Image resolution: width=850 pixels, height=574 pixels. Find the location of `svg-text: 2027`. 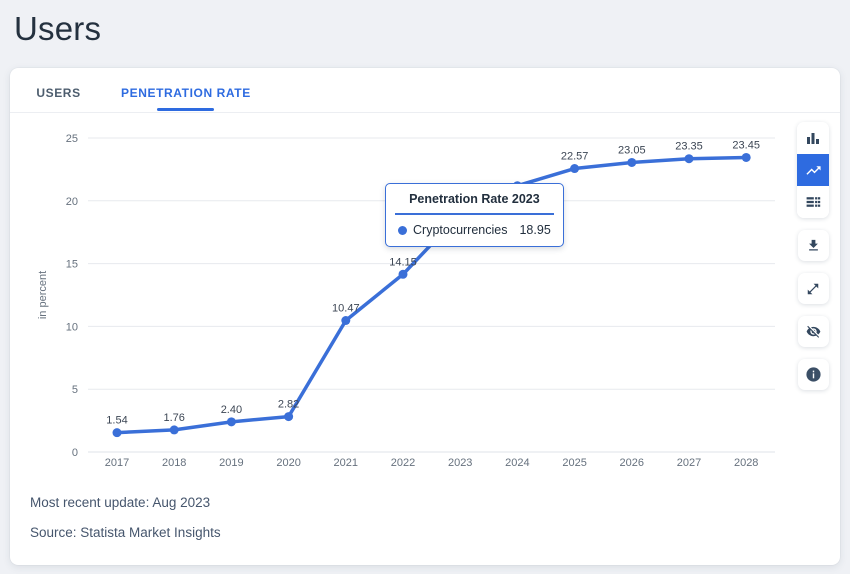

svg-text: 2027 is located at coordinates (689, 463).